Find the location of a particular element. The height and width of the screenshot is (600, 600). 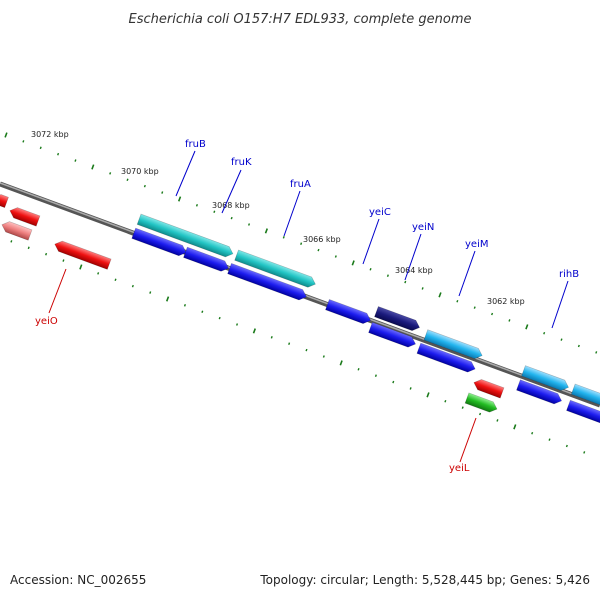

gene-label-rihb: rihB is located at coordinates (569, 274).